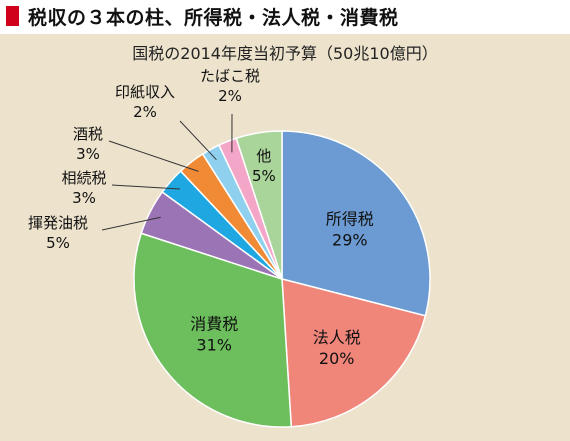 Image resolution: width=570 pixels, height=441 pixels. I want to click on slice-value: 29%, so click(350, 239).